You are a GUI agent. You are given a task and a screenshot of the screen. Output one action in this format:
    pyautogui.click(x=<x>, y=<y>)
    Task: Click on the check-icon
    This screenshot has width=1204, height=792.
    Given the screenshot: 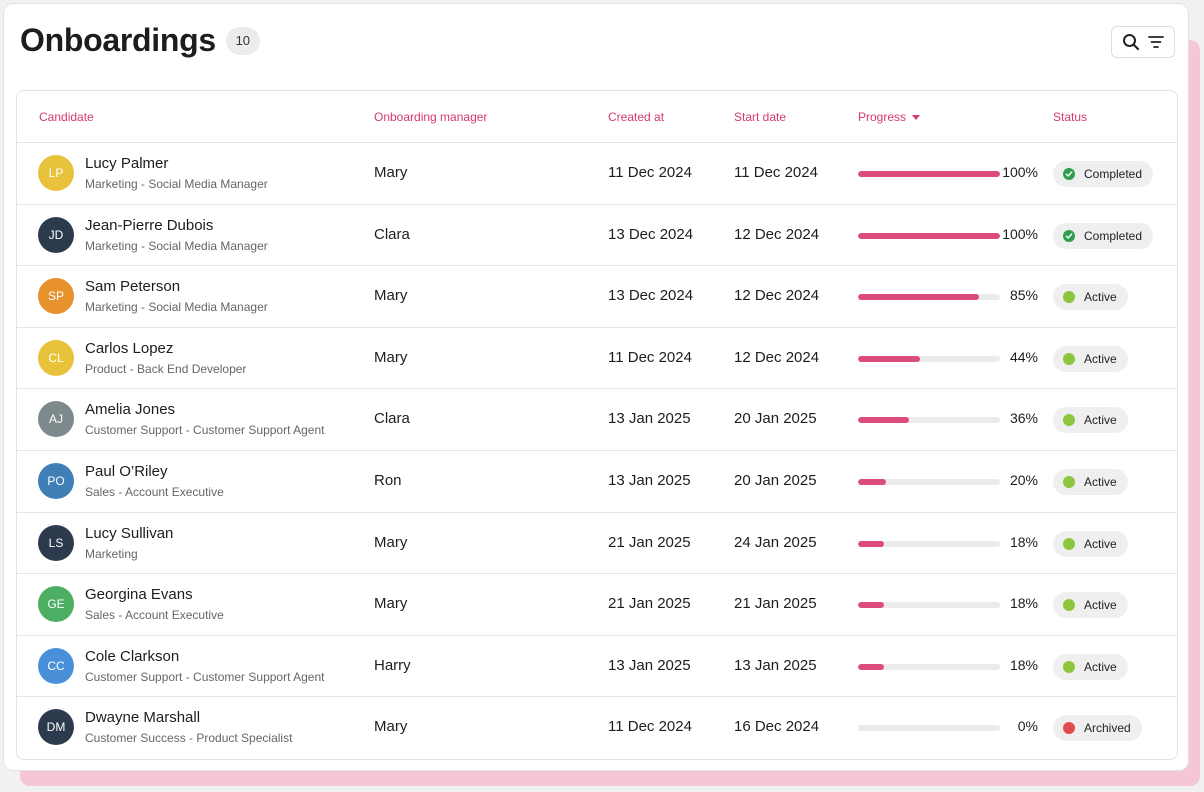 What is the action you would take?
    pyautogui.click(x=1069, y=235)
    